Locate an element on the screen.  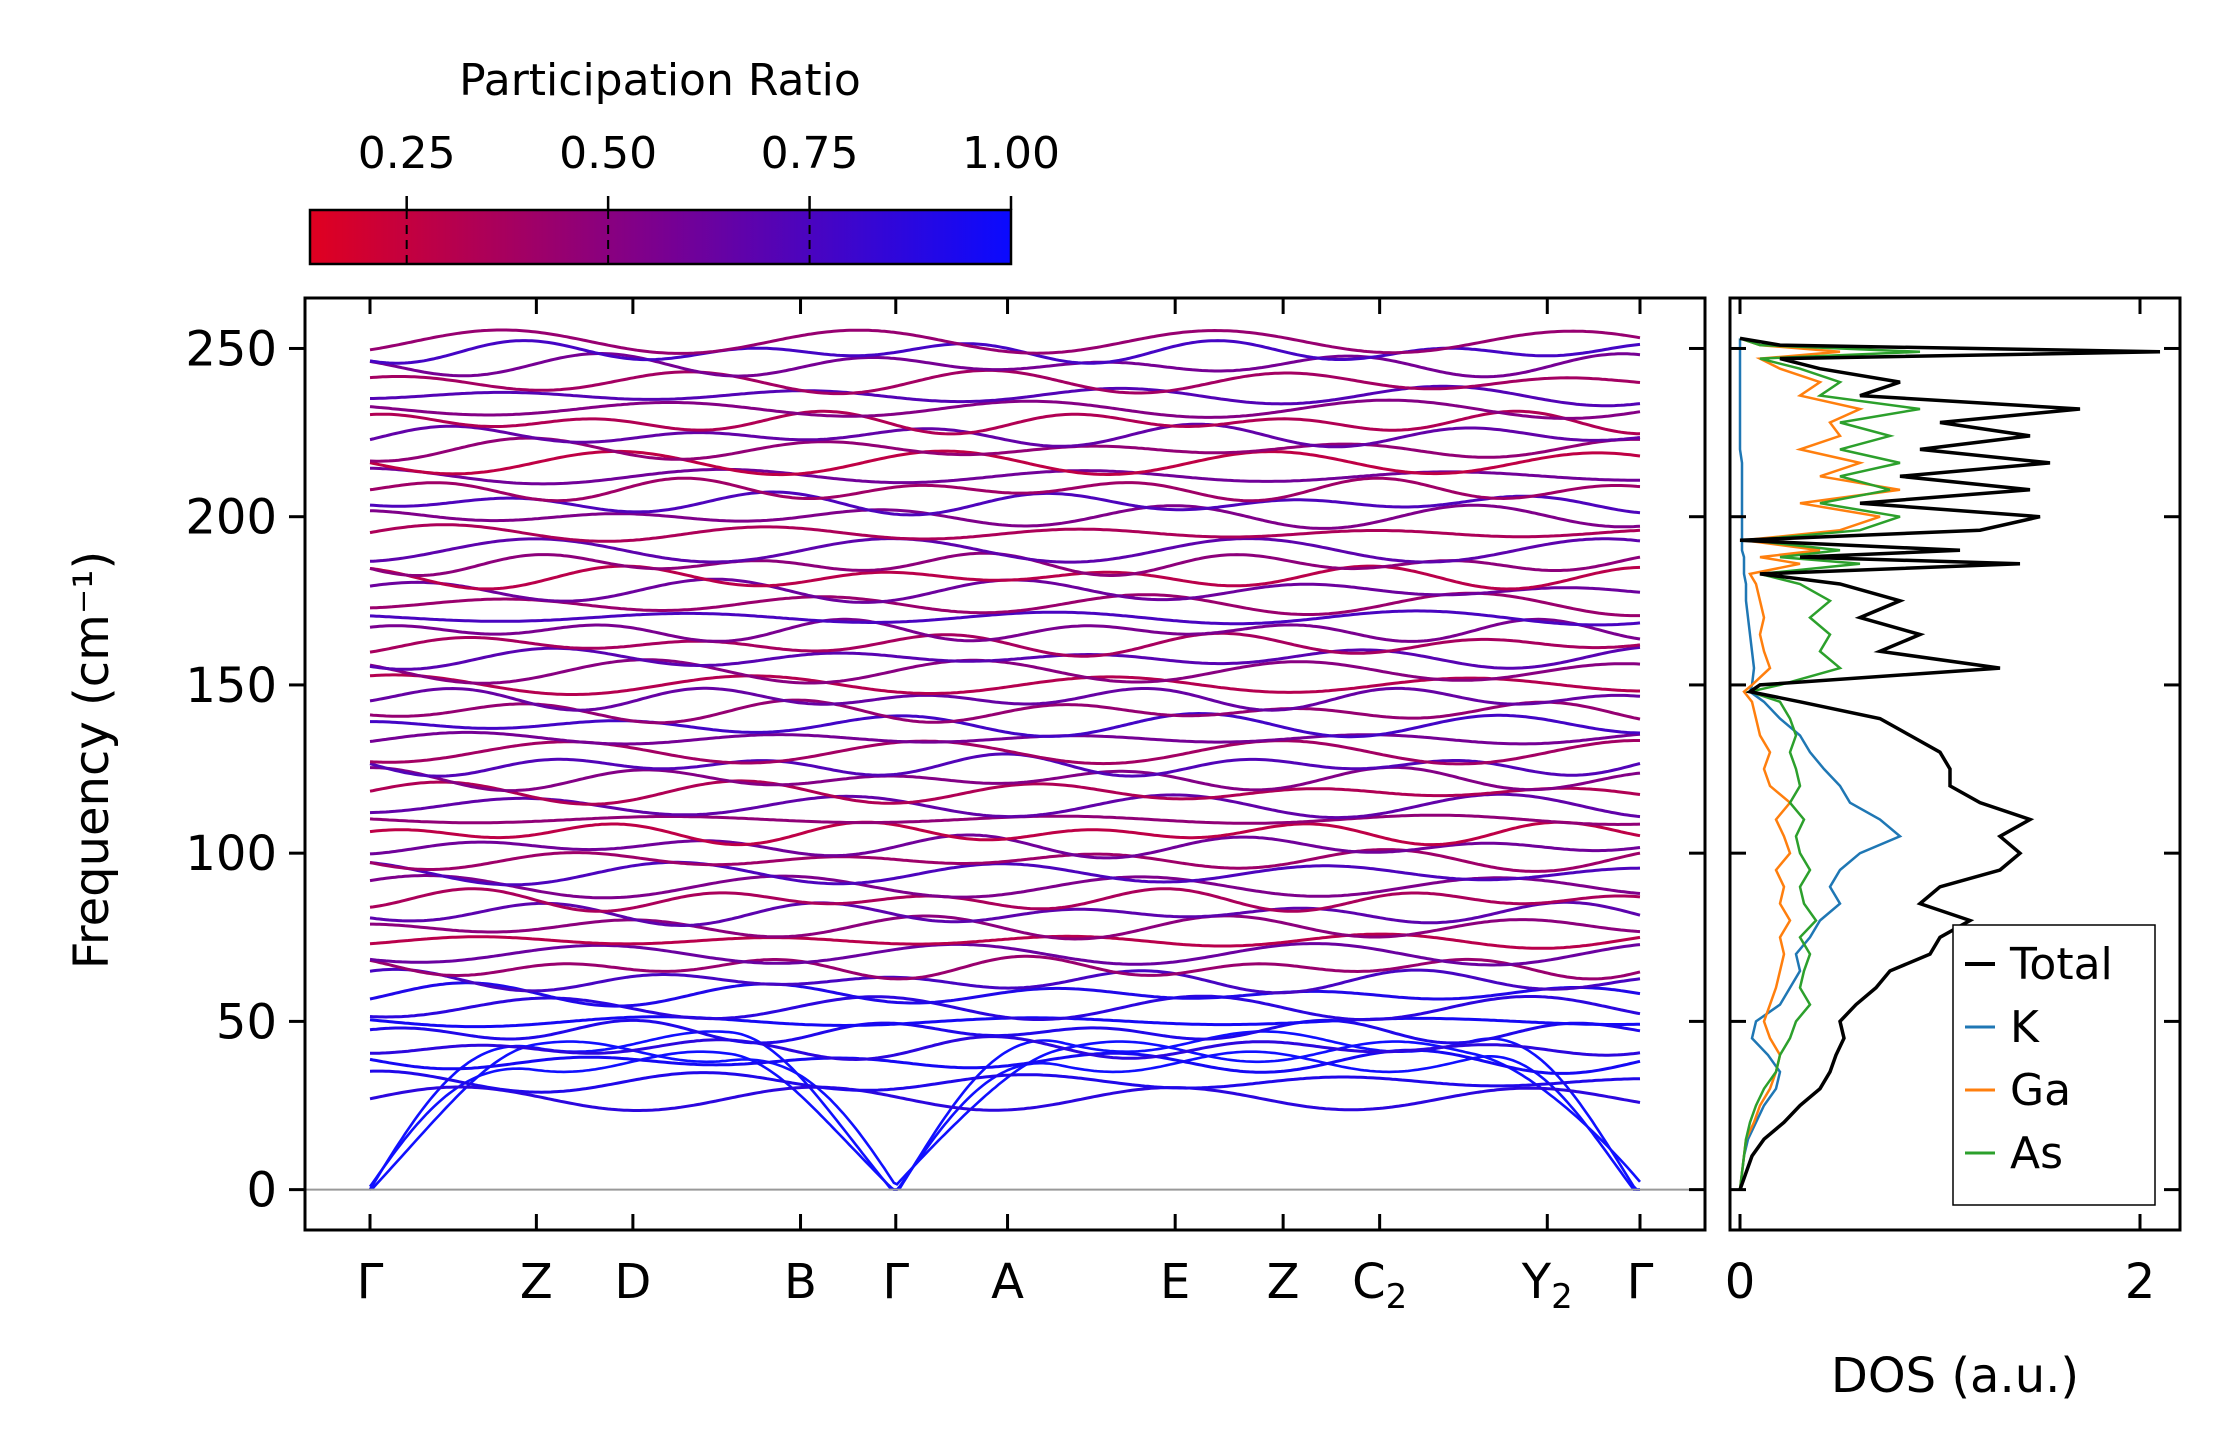
dos-lines is located at coordinates (1949, 763).